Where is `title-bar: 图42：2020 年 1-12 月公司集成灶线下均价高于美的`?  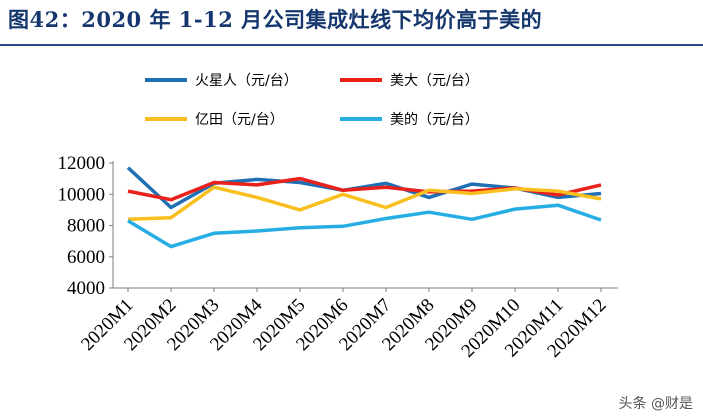 title-bar: 图42：2020 年 1-12 月公司集成灶线下均价高于美的 is located at coordinates (351, 23).